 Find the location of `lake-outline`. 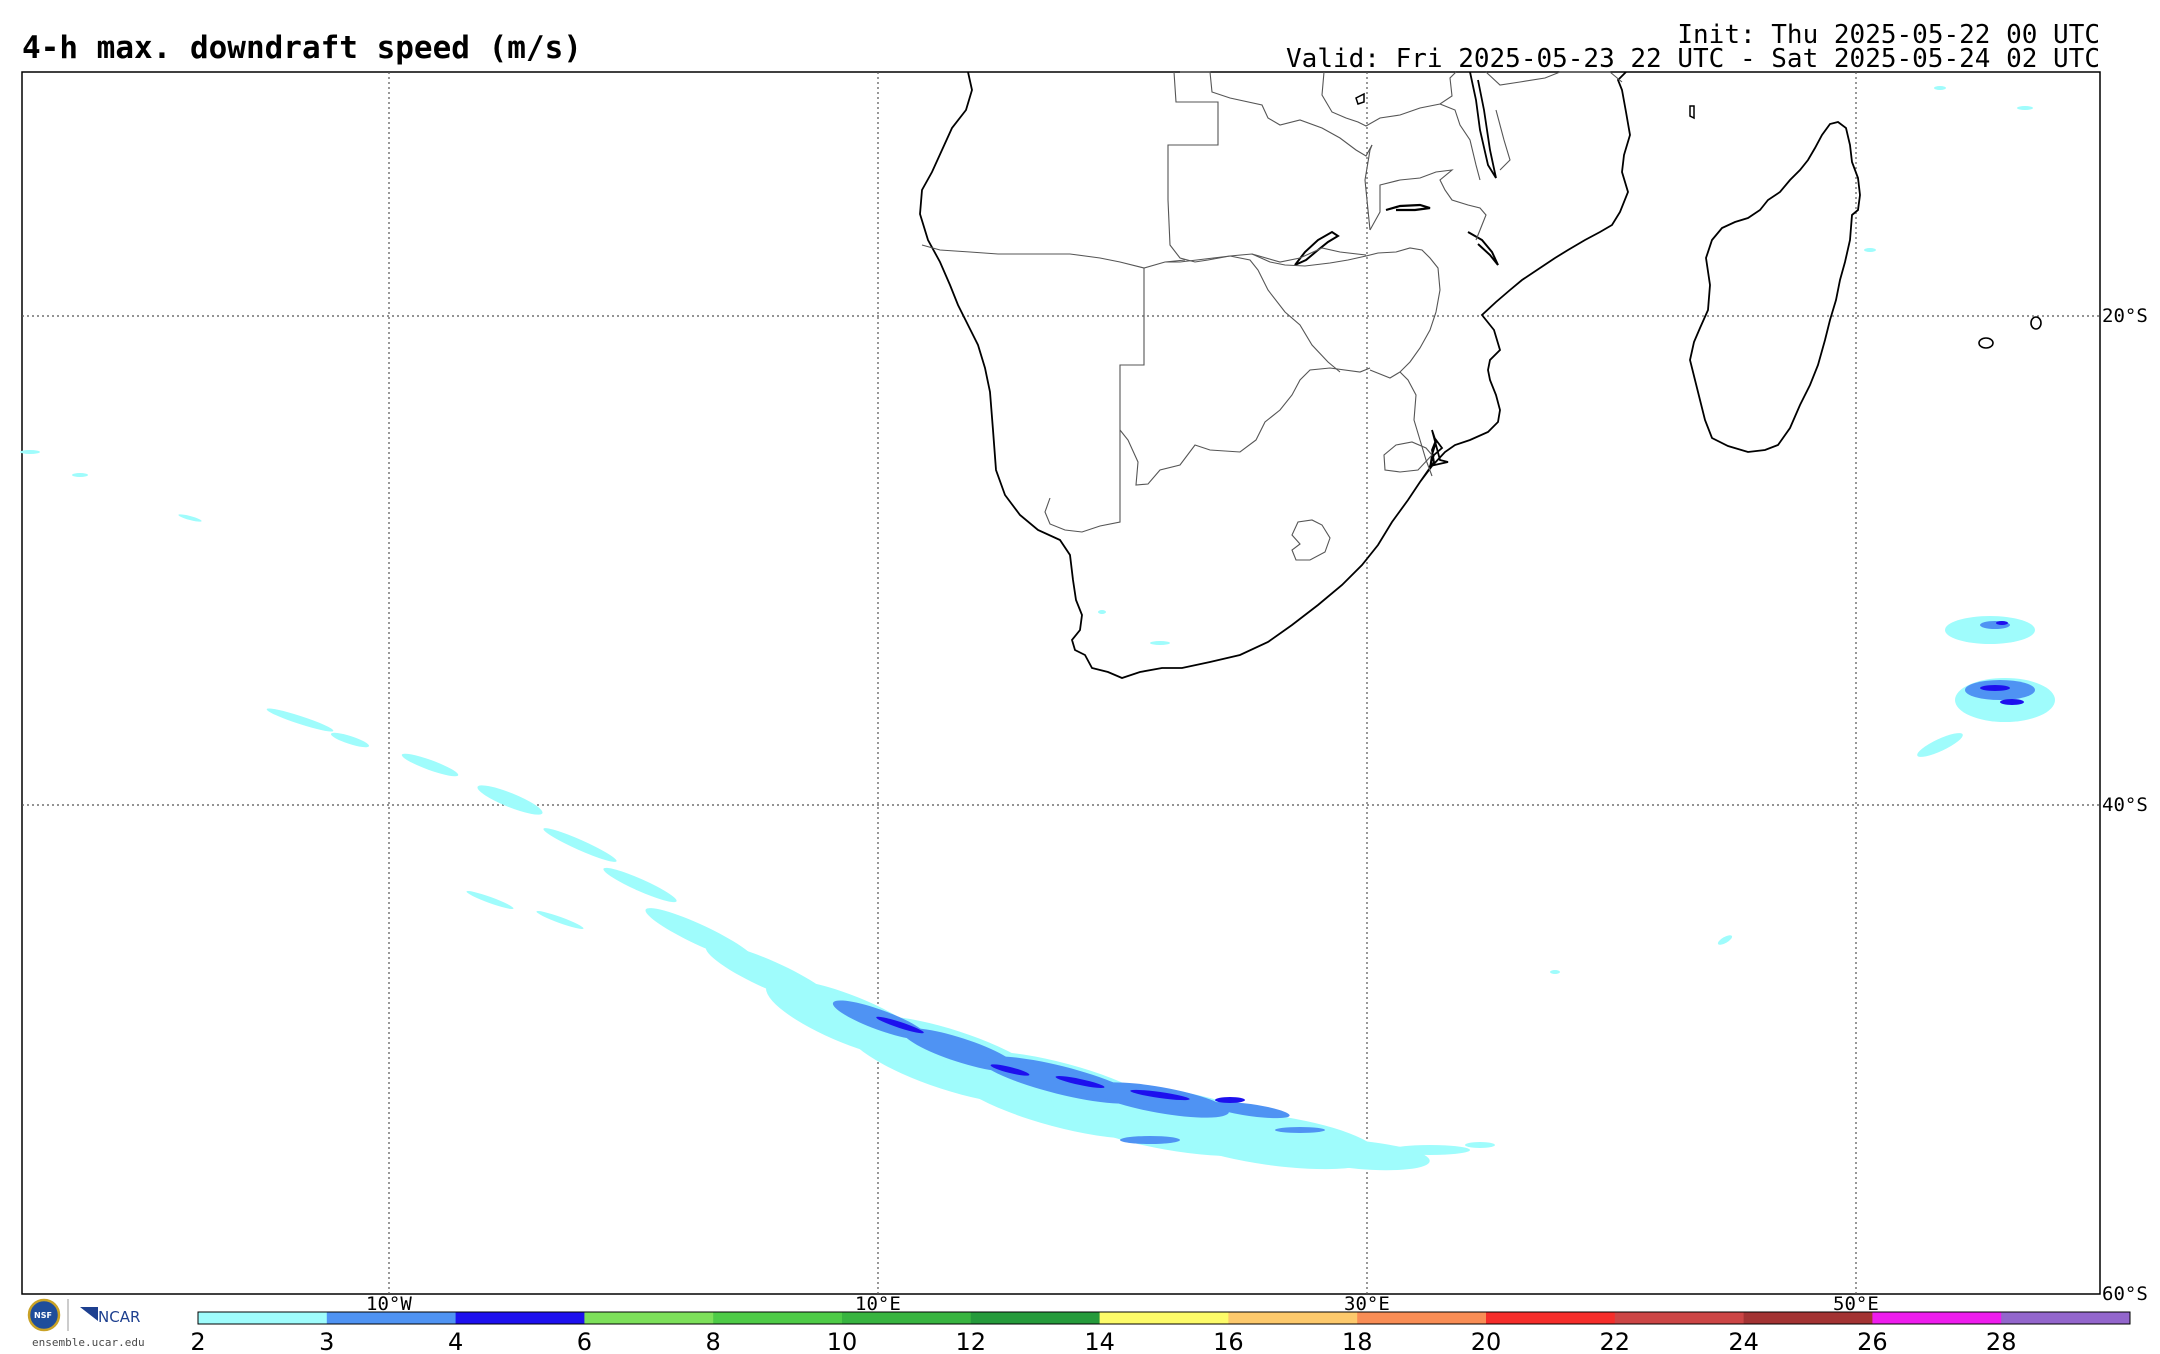

lake-outline is located at coordinates (1360, 98).